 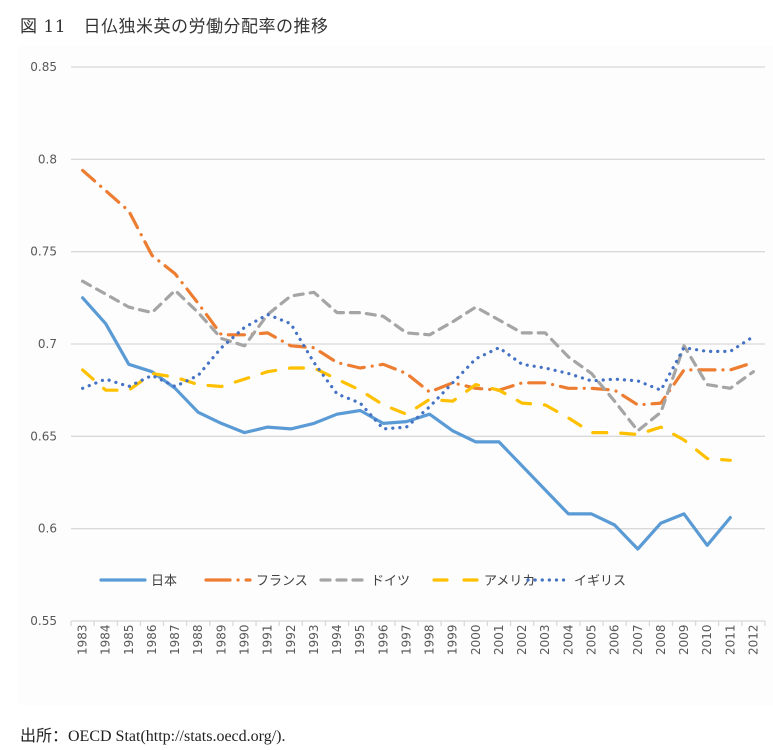 I want to click on x-tick-label: 2008, so click(x=661, y=639).